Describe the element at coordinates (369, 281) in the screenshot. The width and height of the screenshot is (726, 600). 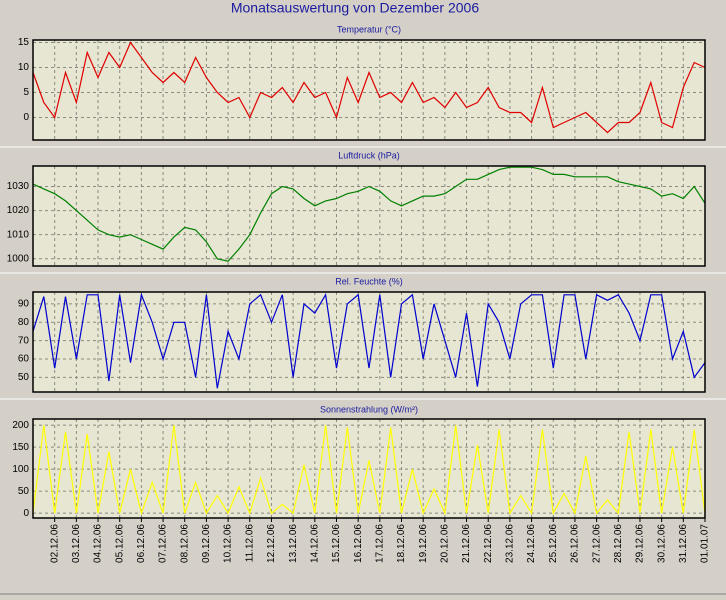
I see `panel-title: Rel. Feuchte (%)` at that location.